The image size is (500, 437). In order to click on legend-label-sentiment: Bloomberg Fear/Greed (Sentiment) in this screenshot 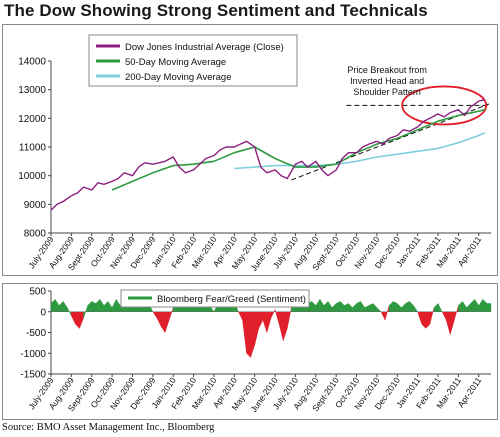, I will do `click(231, 299)`.